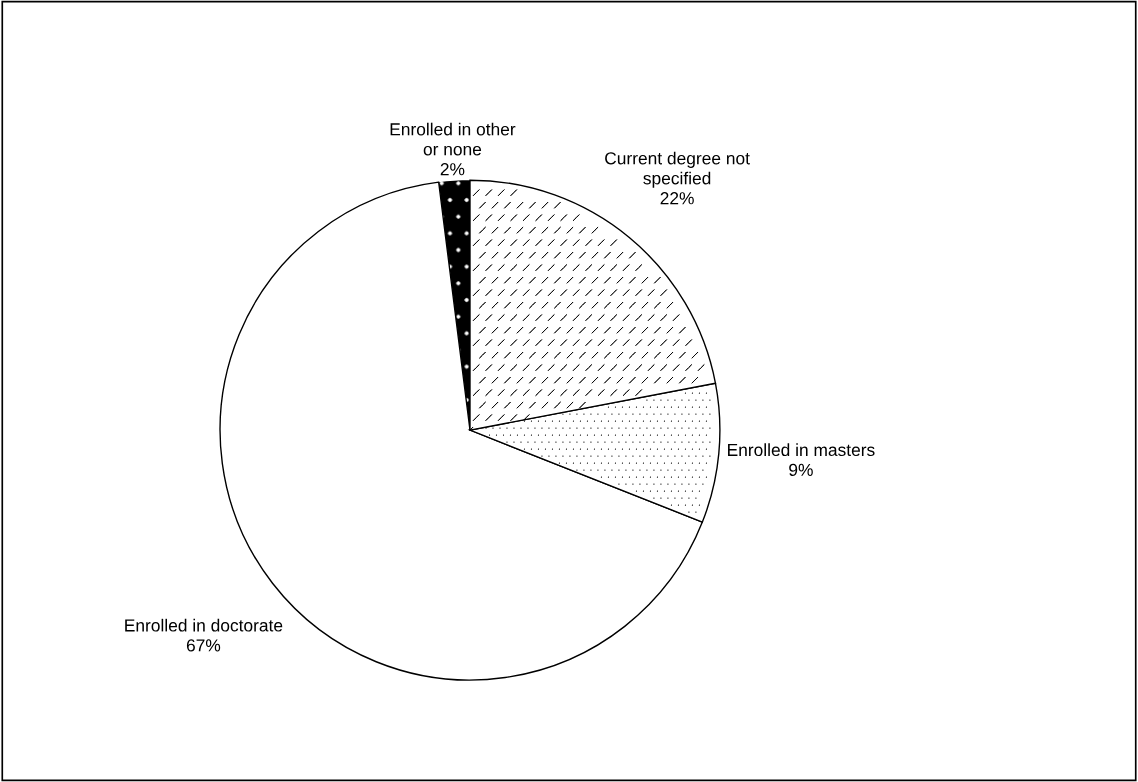 The image size is (1138, 782). What do you see at coordinates (677, 169) in the screenshot?
I see `slice-label: Current degree not specified` at bounding box center [677, 169].